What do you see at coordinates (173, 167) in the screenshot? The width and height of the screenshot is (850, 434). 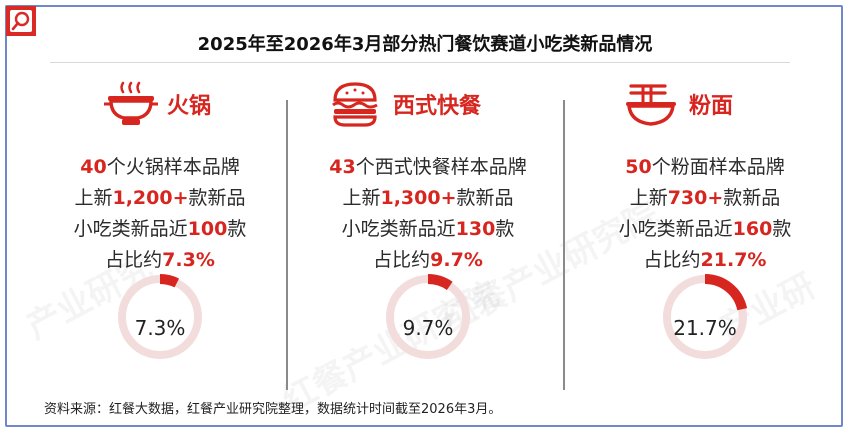 I see `brand-count-text: 个火锅样本品牌` at bounding box center [173, 167].